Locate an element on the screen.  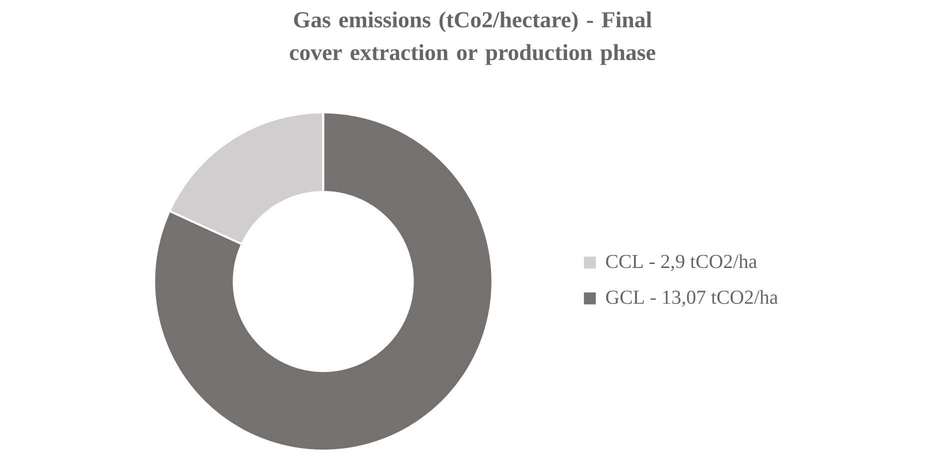
chart-title: Gas emissions (tCo2/hectare) - Final cover extraction or production phase is located at coordinates (473, 39).